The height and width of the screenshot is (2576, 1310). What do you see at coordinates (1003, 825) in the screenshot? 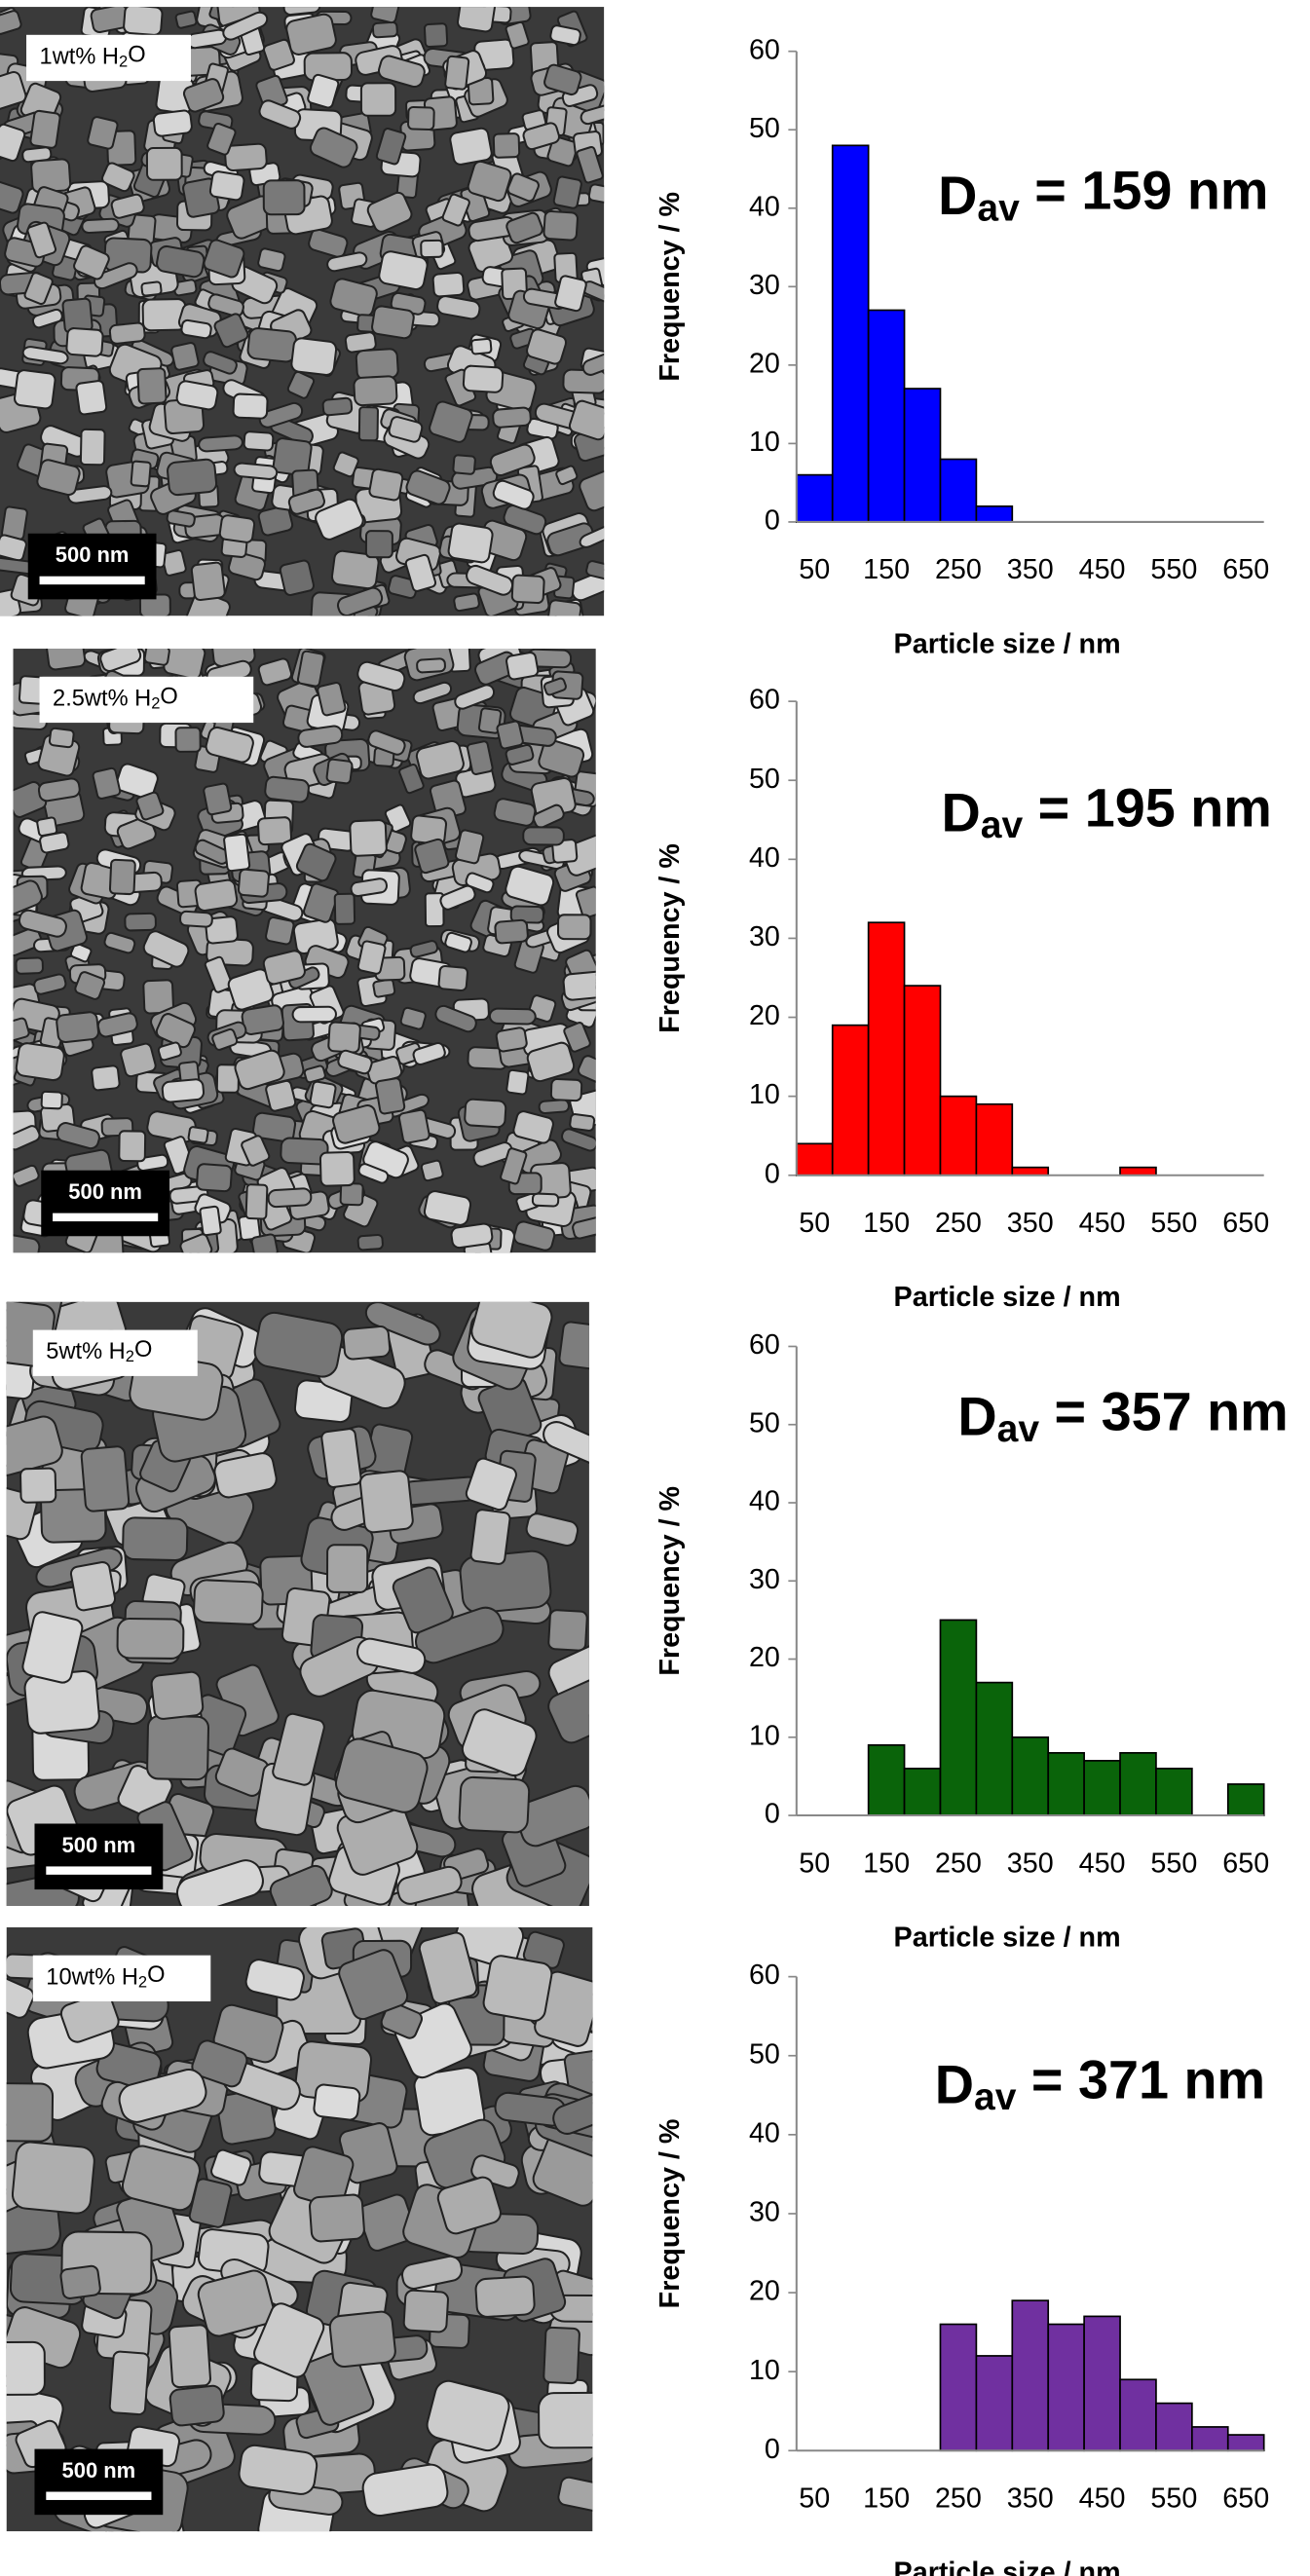
I see `annotation-sub: av` at bounding box center [1003, 825].